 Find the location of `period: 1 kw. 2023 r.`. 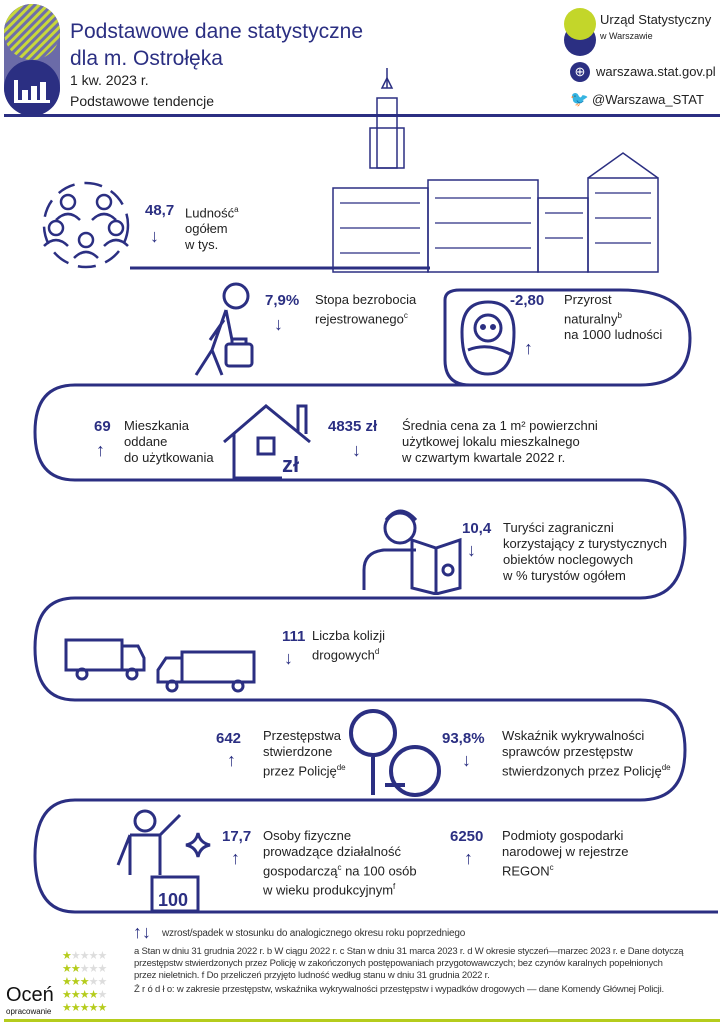

period: 1 kw. 2023 r. is located at coordinates (109, 80).